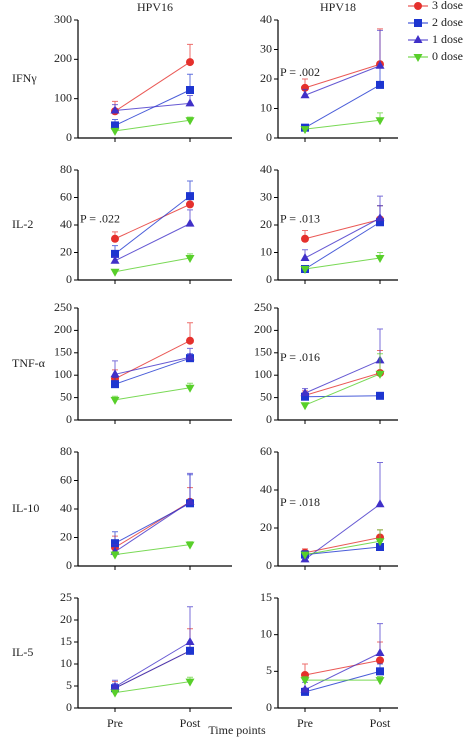  Describe the element at coordinates (66, 641) in the screenshot. I see `y-tick-label: 15` at that location.